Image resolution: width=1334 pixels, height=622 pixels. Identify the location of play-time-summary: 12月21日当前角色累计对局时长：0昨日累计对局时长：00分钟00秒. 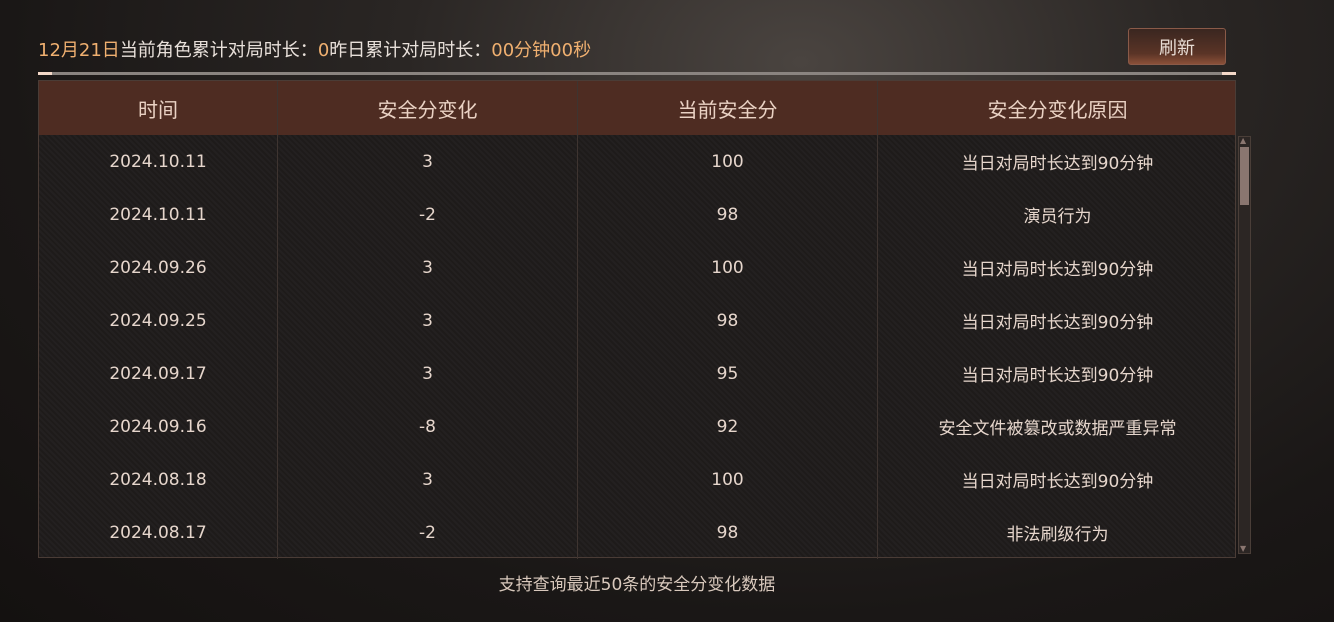
(314, 49).